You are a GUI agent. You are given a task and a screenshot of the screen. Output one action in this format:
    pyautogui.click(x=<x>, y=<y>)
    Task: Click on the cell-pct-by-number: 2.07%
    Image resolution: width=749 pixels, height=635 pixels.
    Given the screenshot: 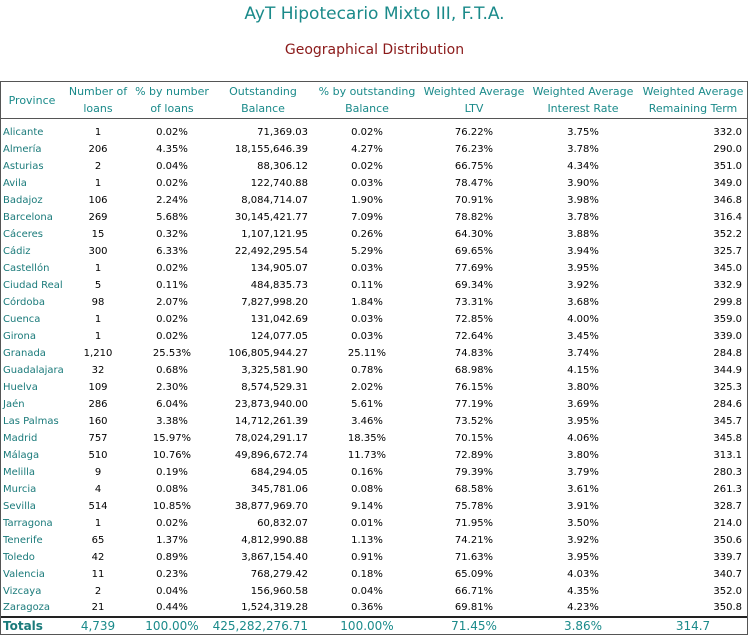 What is the action you would take?
    pyautogui.click(x=172, y=302)
    